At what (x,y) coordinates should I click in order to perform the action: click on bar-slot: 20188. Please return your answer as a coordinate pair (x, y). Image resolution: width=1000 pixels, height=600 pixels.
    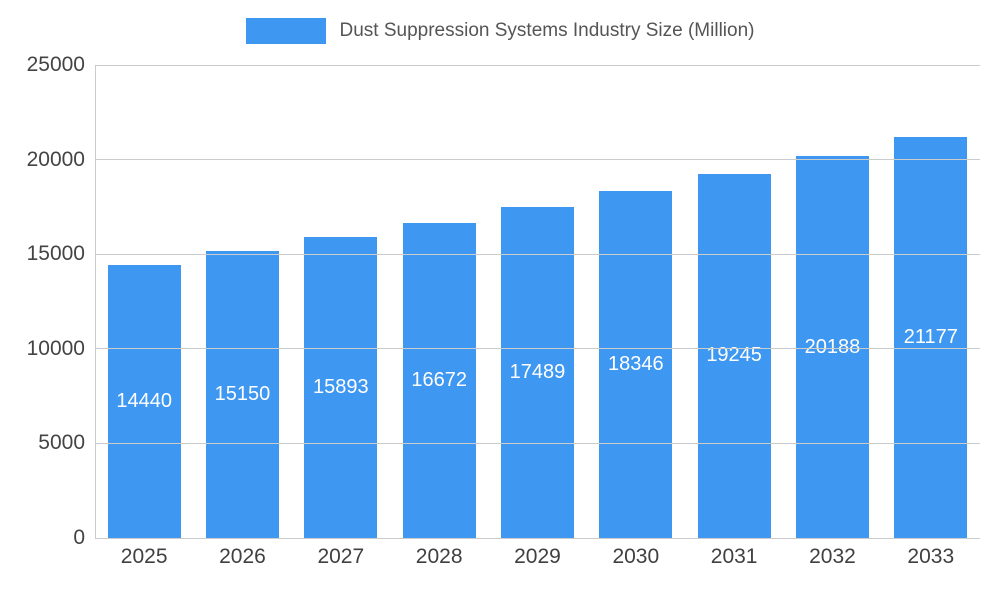
    Looking at the image, I should click on (832, 301).